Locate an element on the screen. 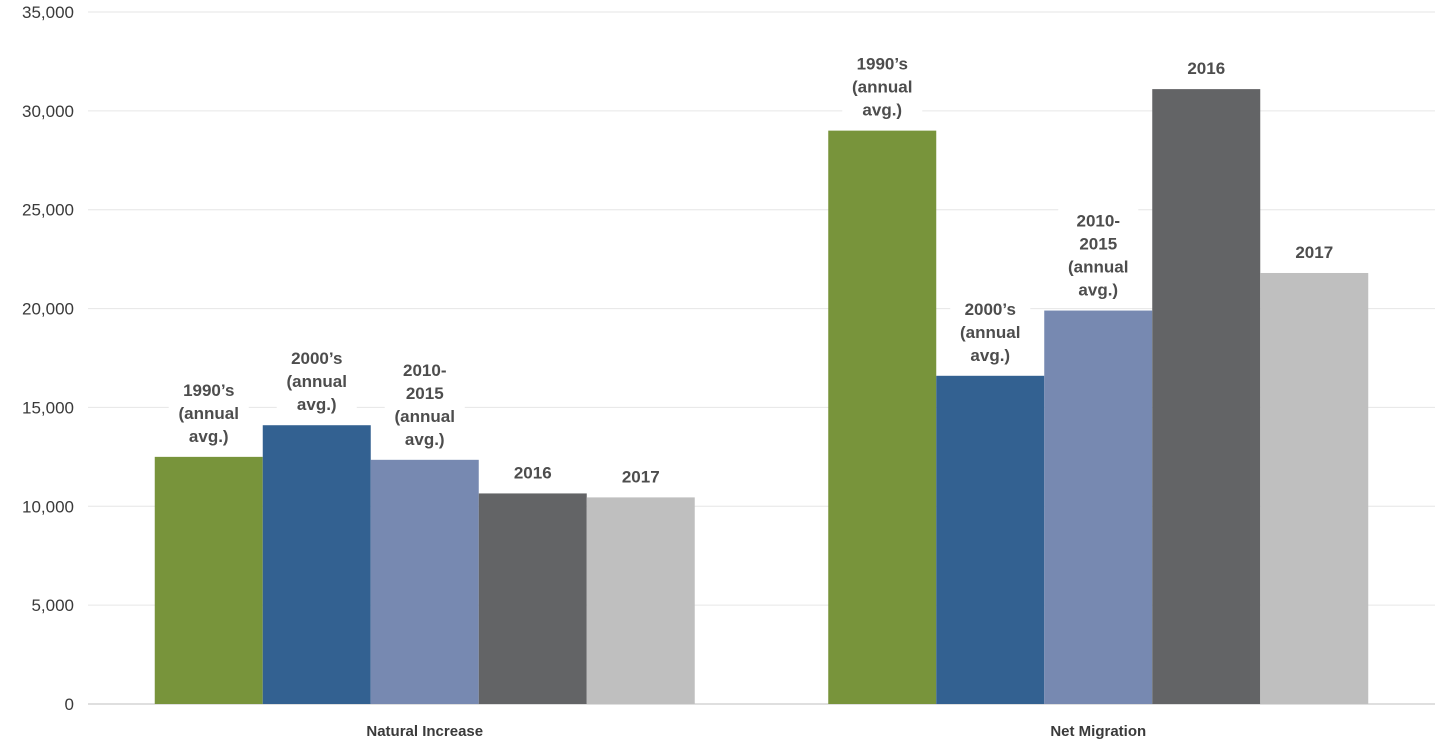 The height and width of the screenshot is (744, 1443). y-tick-label: 15,000 is located at coordinates (48, 407).